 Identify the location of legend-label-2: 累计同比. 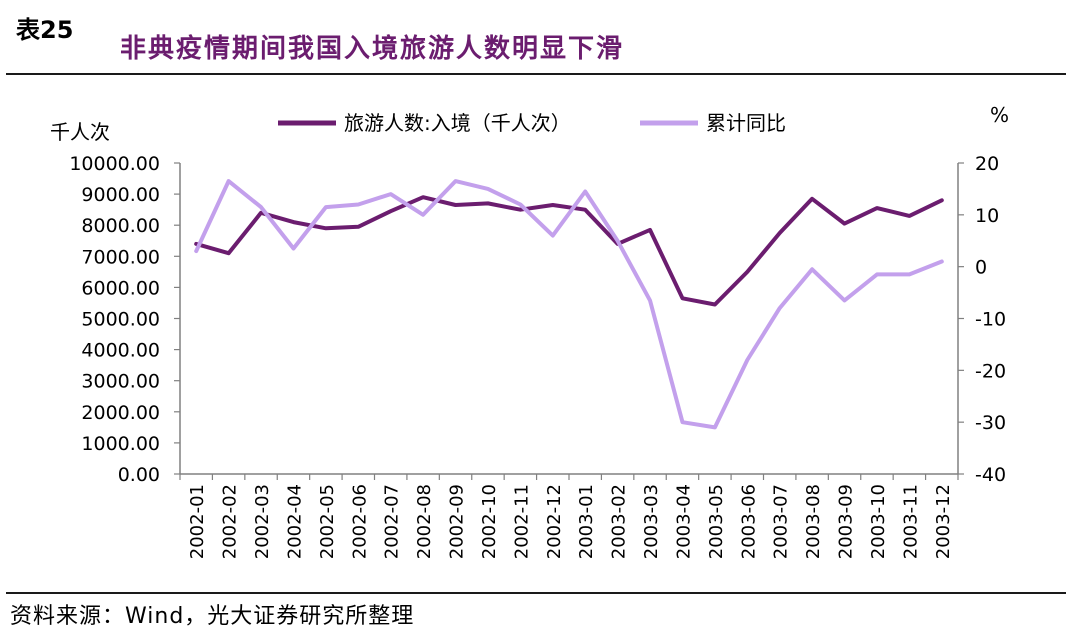
(746, 123).